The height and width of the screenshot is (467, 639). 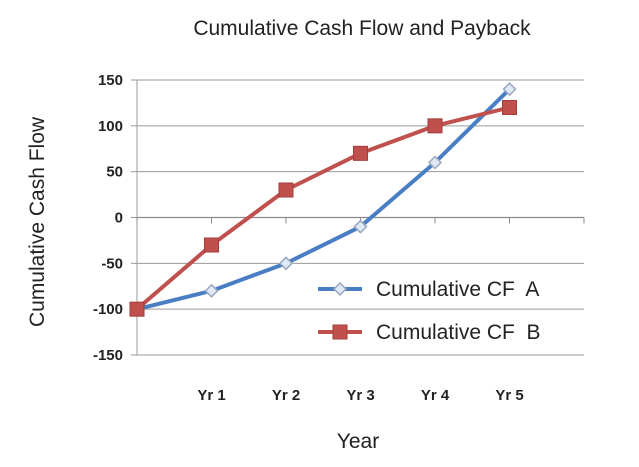 What do you see at coordinates (112, 263) in the screenshot?
I see `y-tick-label: -50` at bounding box center [112, 263].